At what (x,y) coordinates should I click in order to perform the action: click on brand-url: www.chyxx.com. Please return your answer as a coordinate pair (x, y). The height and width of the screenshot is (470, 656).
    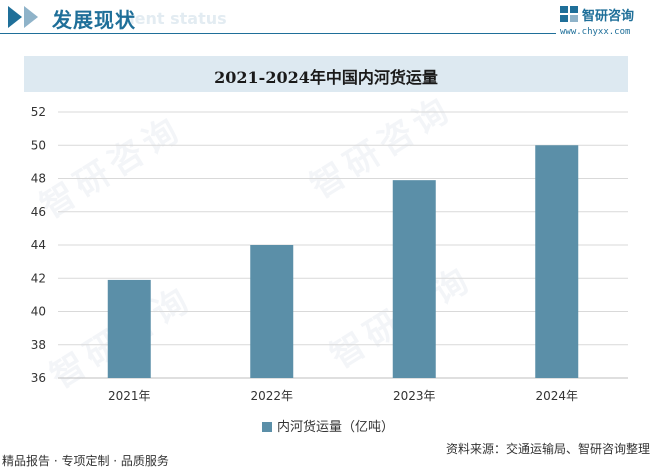
    Looking at the image, I should click on (595, 32).